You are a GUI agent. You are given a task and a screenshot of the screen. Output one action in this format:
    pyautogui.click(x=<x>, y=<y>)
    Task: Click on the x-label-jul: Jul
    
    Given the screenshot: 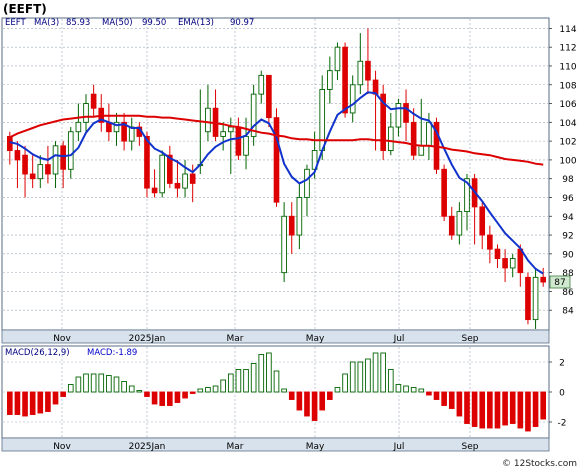 What is the action you would take?
    pyautogui.click(x=399, y=339)
    